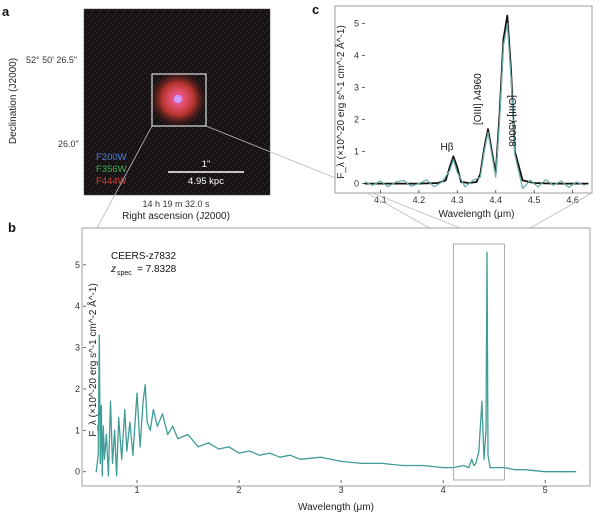  What do you see at coordinates (12, 227) in the screenshot?
I see `panel-b-letter: b` at bounding box center [12, 227].